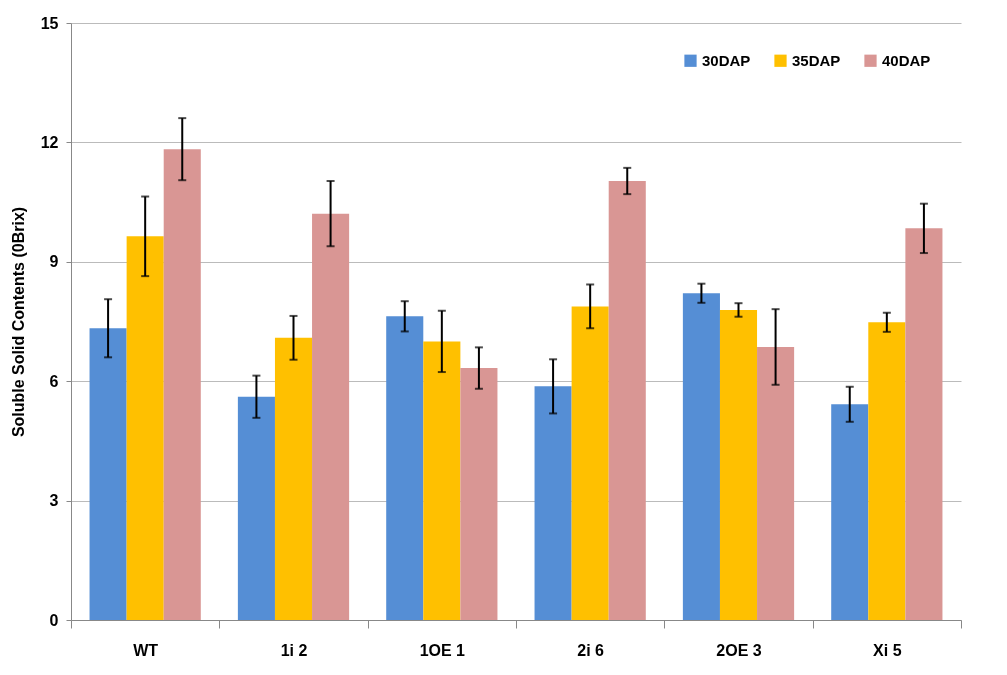 This screenshot has height=675, width=1007. What do you see at coordinates (54, 381) in the screenshot?
I see `y-tick-label: 6` at bounding box center [54, 381].